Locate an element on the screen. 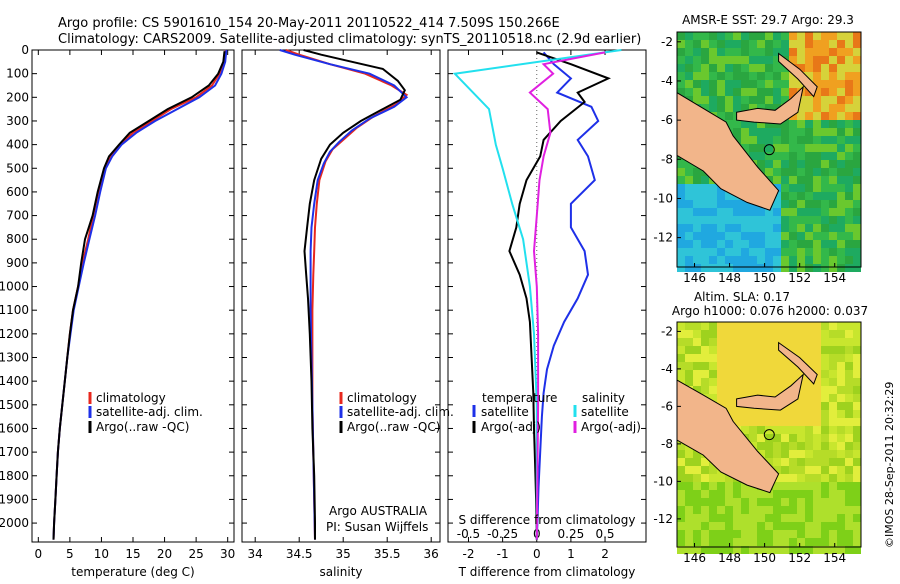  series-line-argo-adj- is located at coordinates (559, 295).